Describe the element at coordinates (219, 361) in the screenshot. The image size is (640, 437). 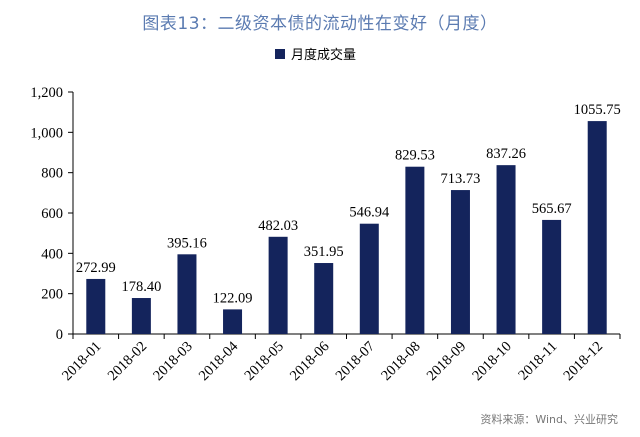
I see `x-tick-label: 2018-04` at that location.